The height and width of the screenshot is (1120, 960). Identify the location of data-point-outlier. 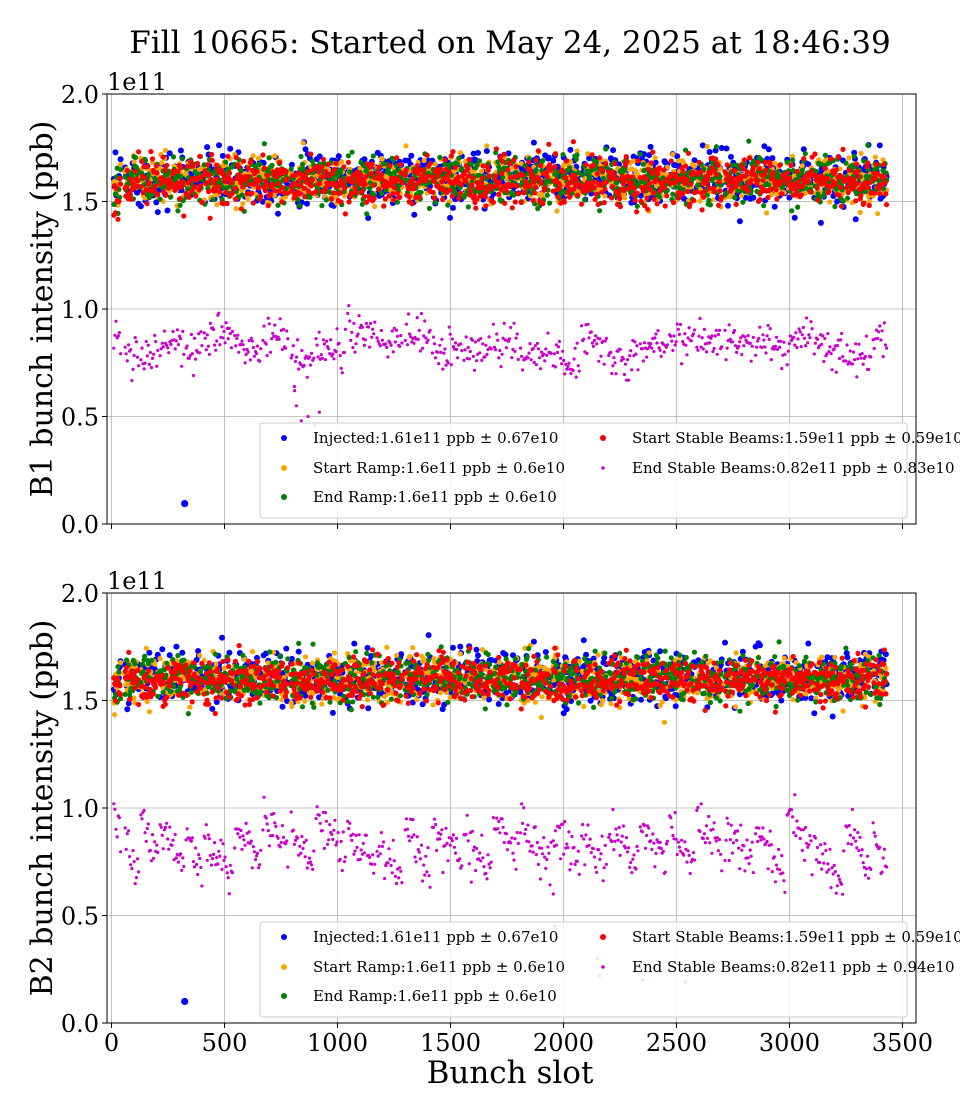
(308, 416).